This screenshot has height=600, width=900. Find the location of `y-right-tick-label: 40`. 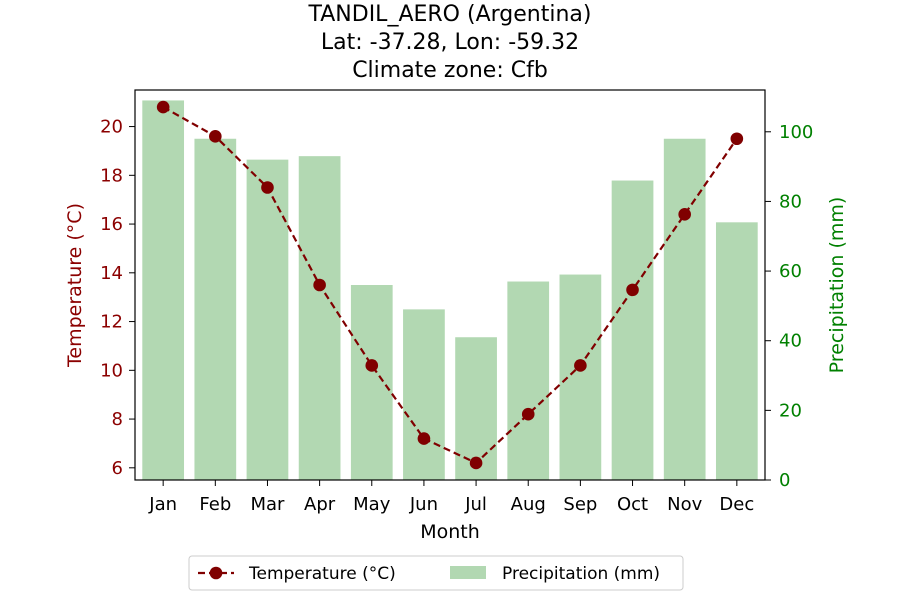

y-right-tick-label: 40 is located at coordinates (790, 341).